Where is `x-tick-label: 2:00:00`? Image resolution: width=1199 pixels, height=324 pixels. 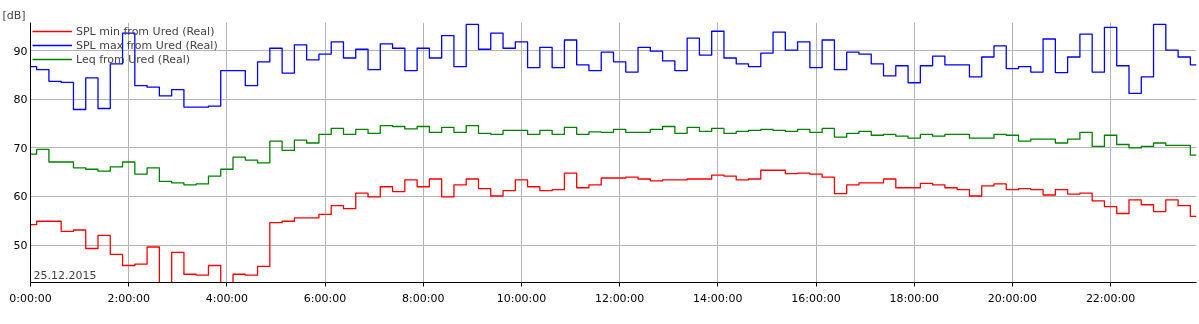 x-tick-label: 2:00:00 is located at coordinates (128, 298).